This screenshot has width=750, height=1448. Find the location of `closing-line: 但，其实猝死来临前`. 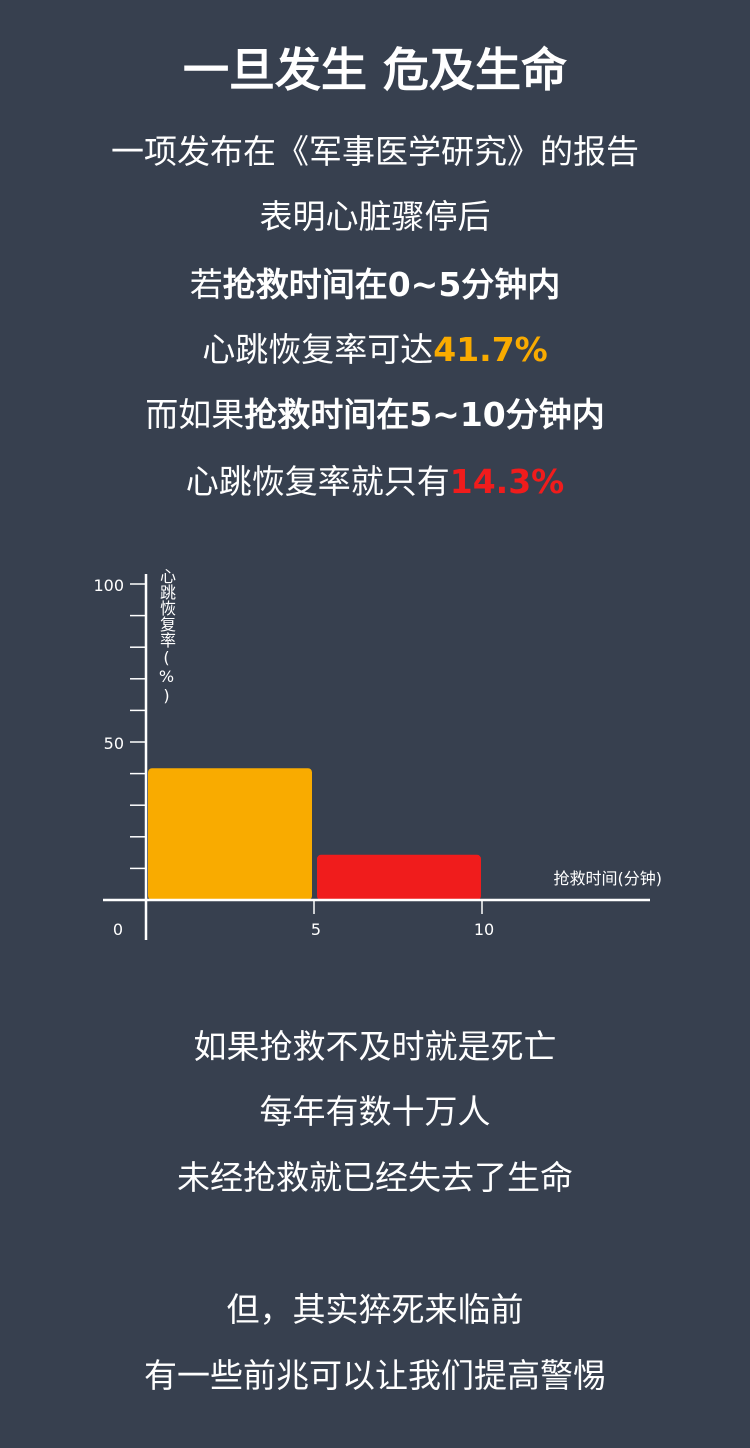

closing-line: 但，其实猝死来临前 is located at coordinates (375, 1309).